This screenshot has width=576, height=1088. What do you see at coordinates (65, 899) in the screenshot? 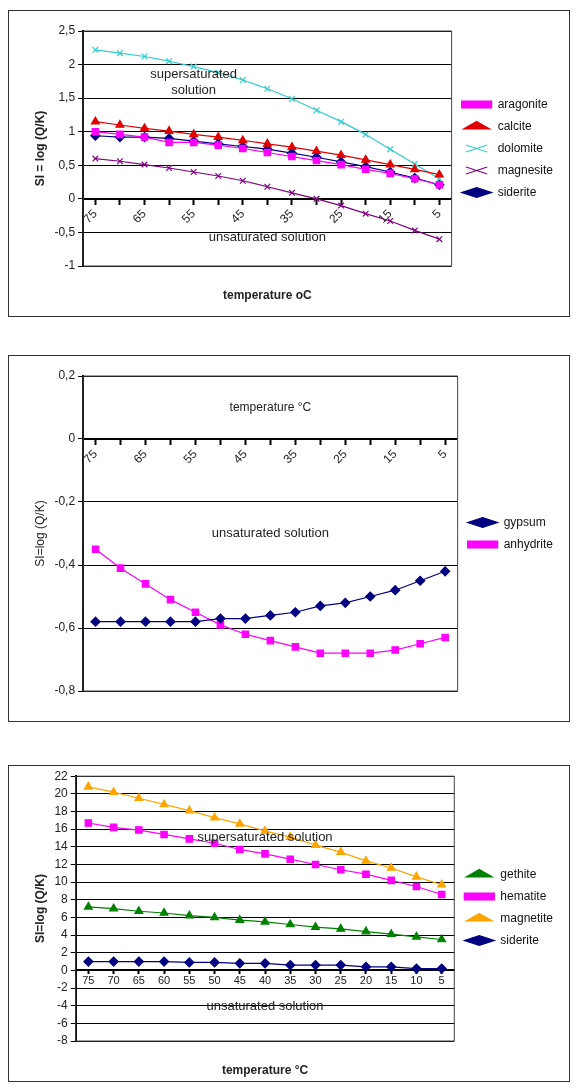
I see `y-tick-label: 8` at bounding box center [65, 899].